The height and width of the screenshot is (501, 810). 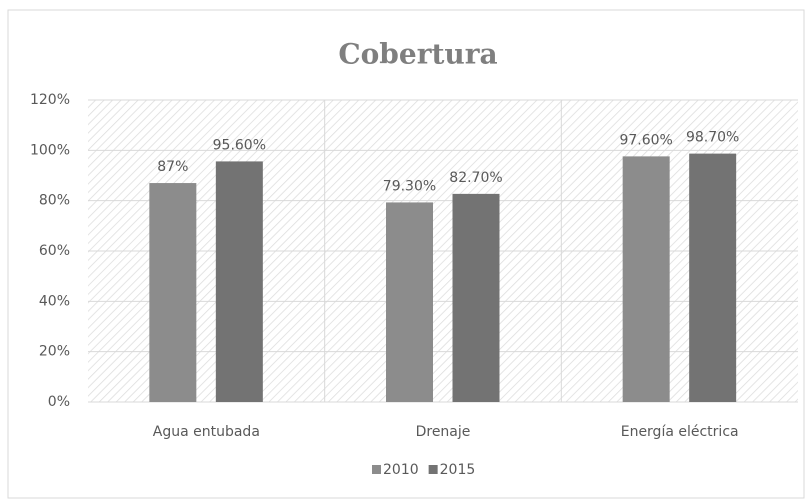 I want to click on x-tick-label: Drenaje, so click(x=443, y=432).